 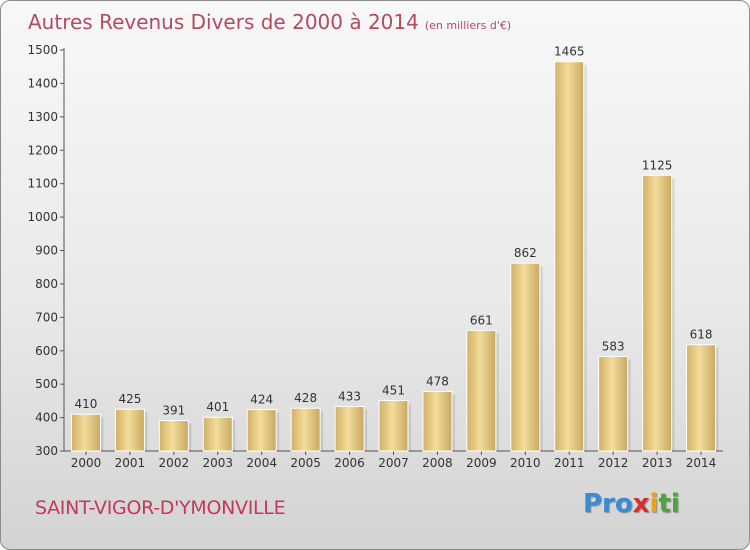 What do you see at coordinates (261, 463) in the screenshot?
I see `x-tick-label: 2004` at bounding box center [261, 463].